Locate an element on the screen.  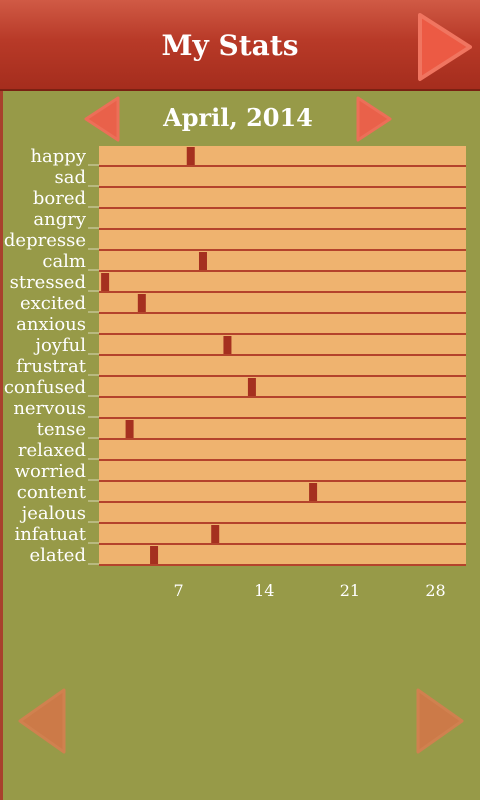
row-label: happy is located at coordinates (58, 156).